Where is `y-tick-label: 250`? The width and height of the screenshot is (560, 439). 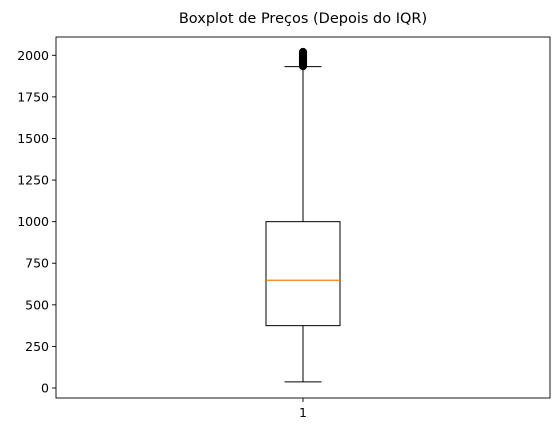 y-tick-label: 250 is located at coordinates (37, 346).